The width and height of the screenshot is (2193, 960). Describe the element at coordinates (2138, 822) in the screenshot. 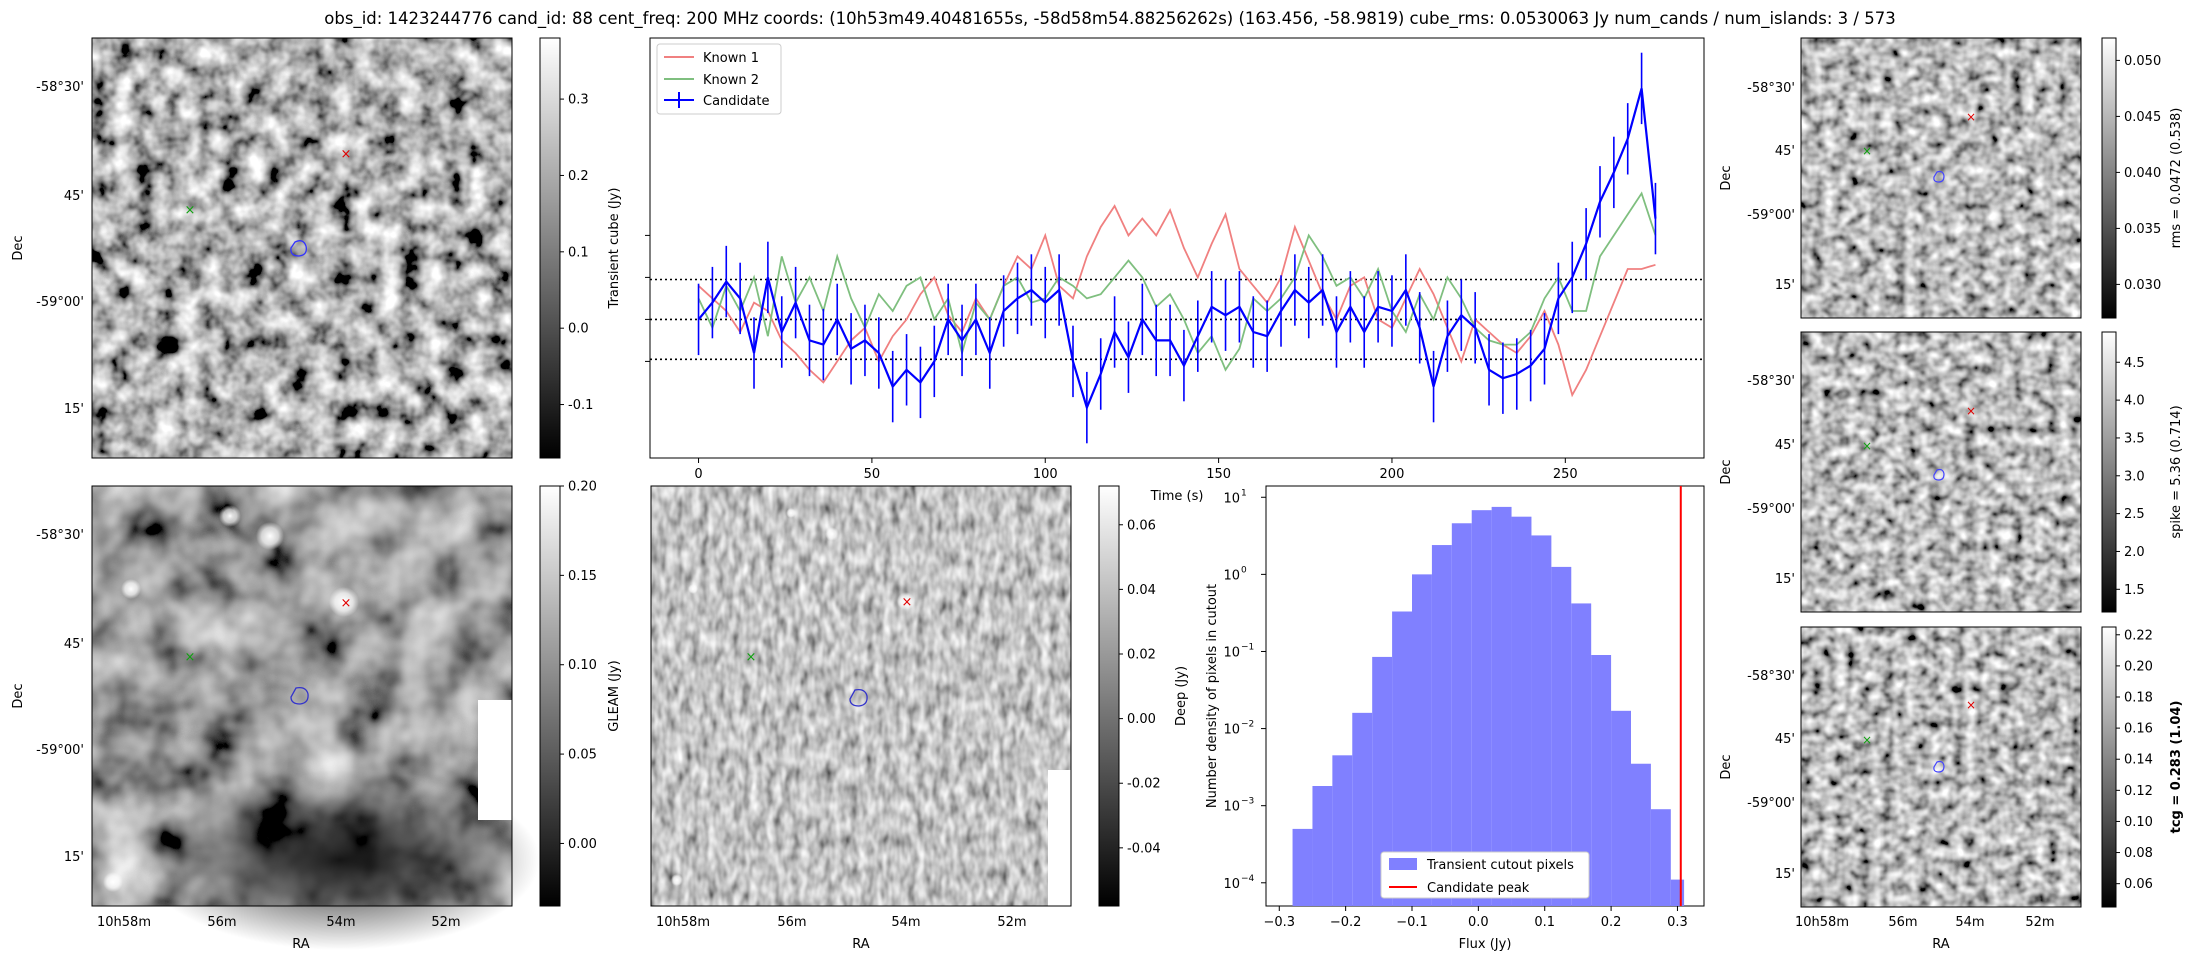

I see `colorbar-tick-label: 0.10` at that location.